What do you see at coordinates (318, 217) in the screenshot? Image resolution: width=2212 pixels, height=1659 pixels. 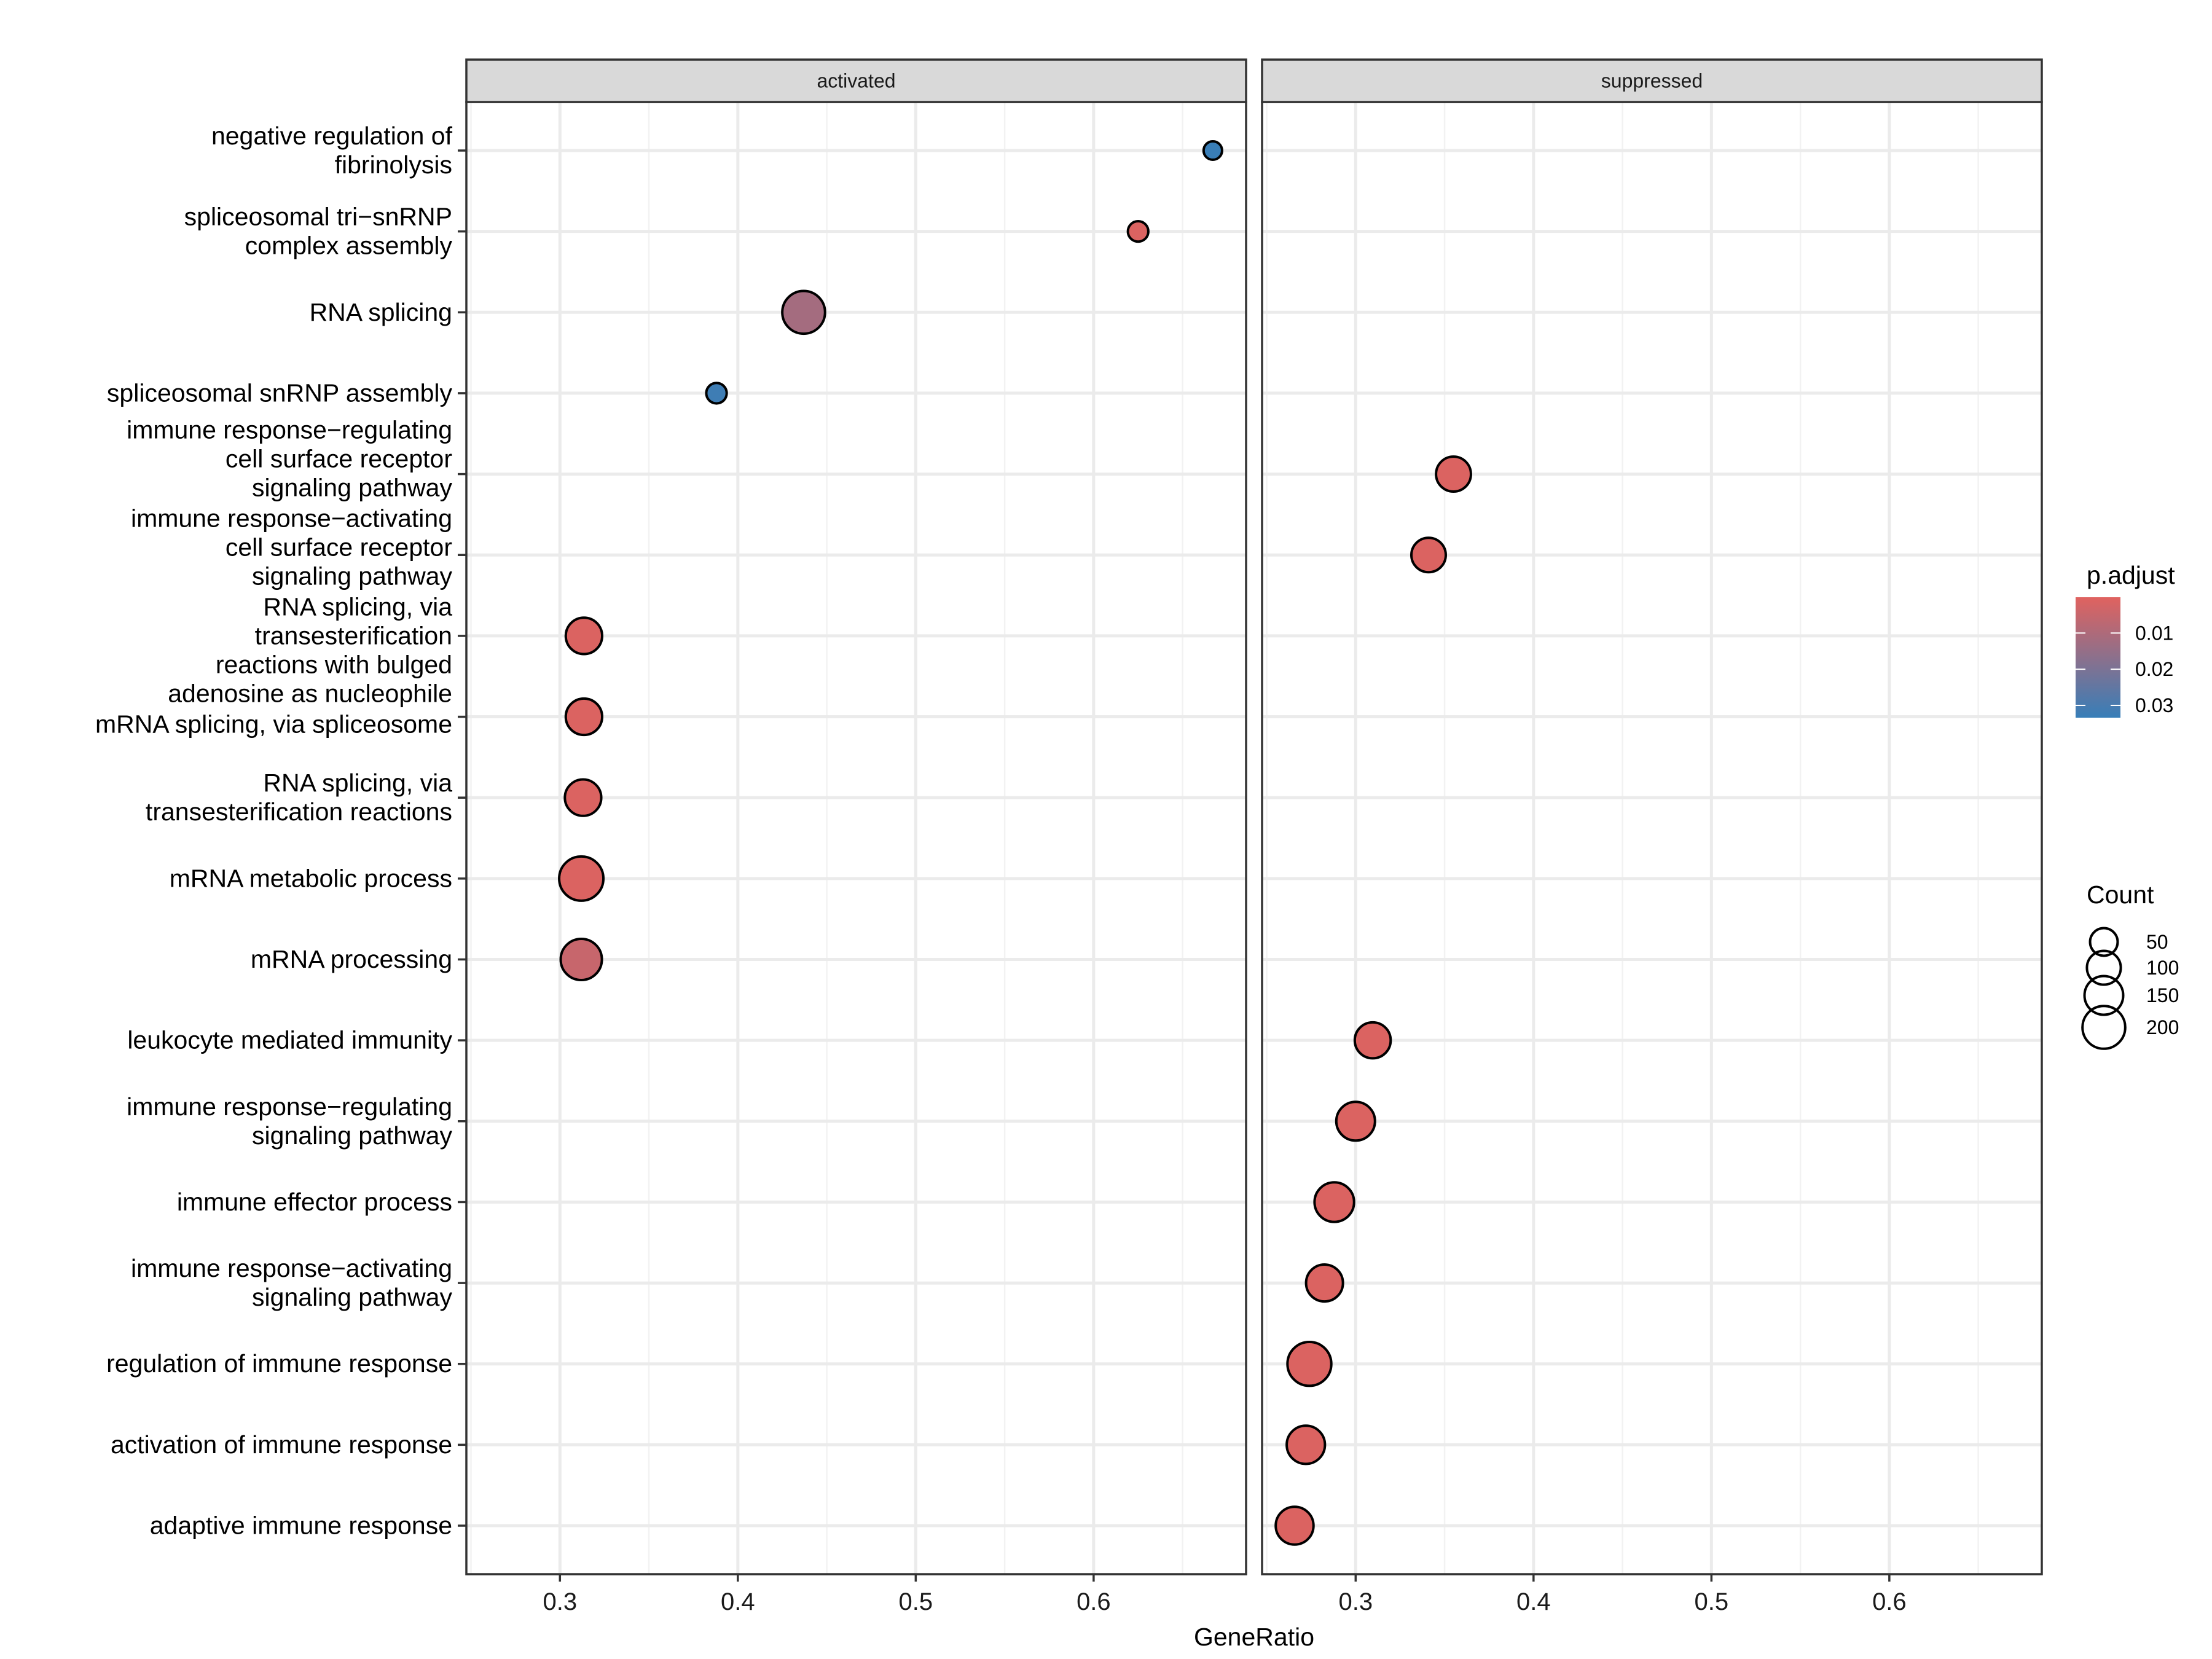 I see `y-tick-label-line: spliceosomal tri−snRNP` at bounding box center [318, 217].